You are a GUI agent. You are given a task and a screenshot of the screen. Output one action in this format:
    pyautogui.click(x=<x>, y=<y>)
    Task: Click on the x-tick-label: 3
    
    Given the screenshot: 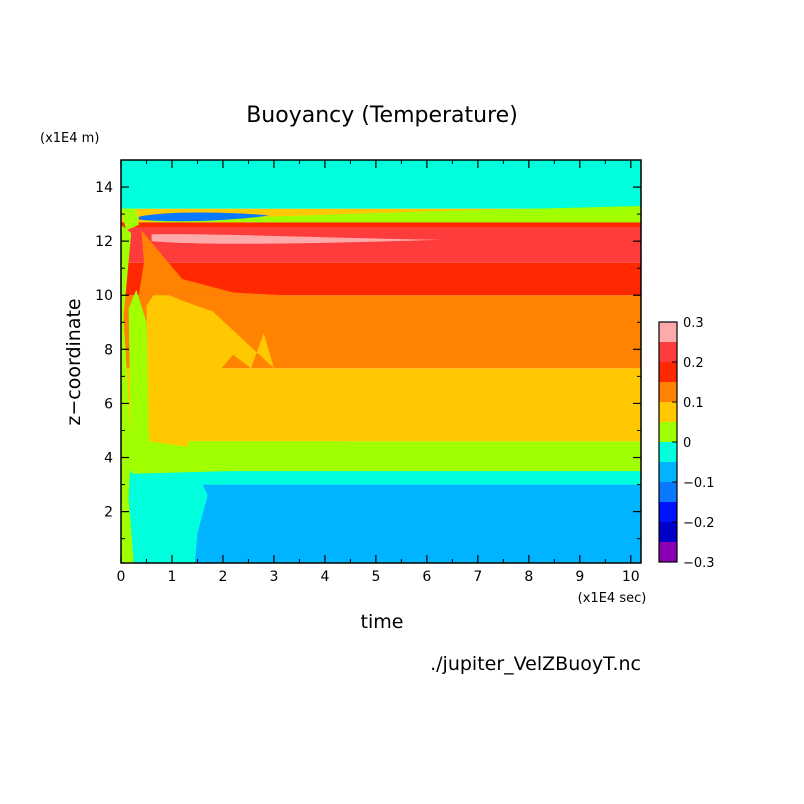 What is the action you would take?
    pyautogui.click(x=273, y=577)
    